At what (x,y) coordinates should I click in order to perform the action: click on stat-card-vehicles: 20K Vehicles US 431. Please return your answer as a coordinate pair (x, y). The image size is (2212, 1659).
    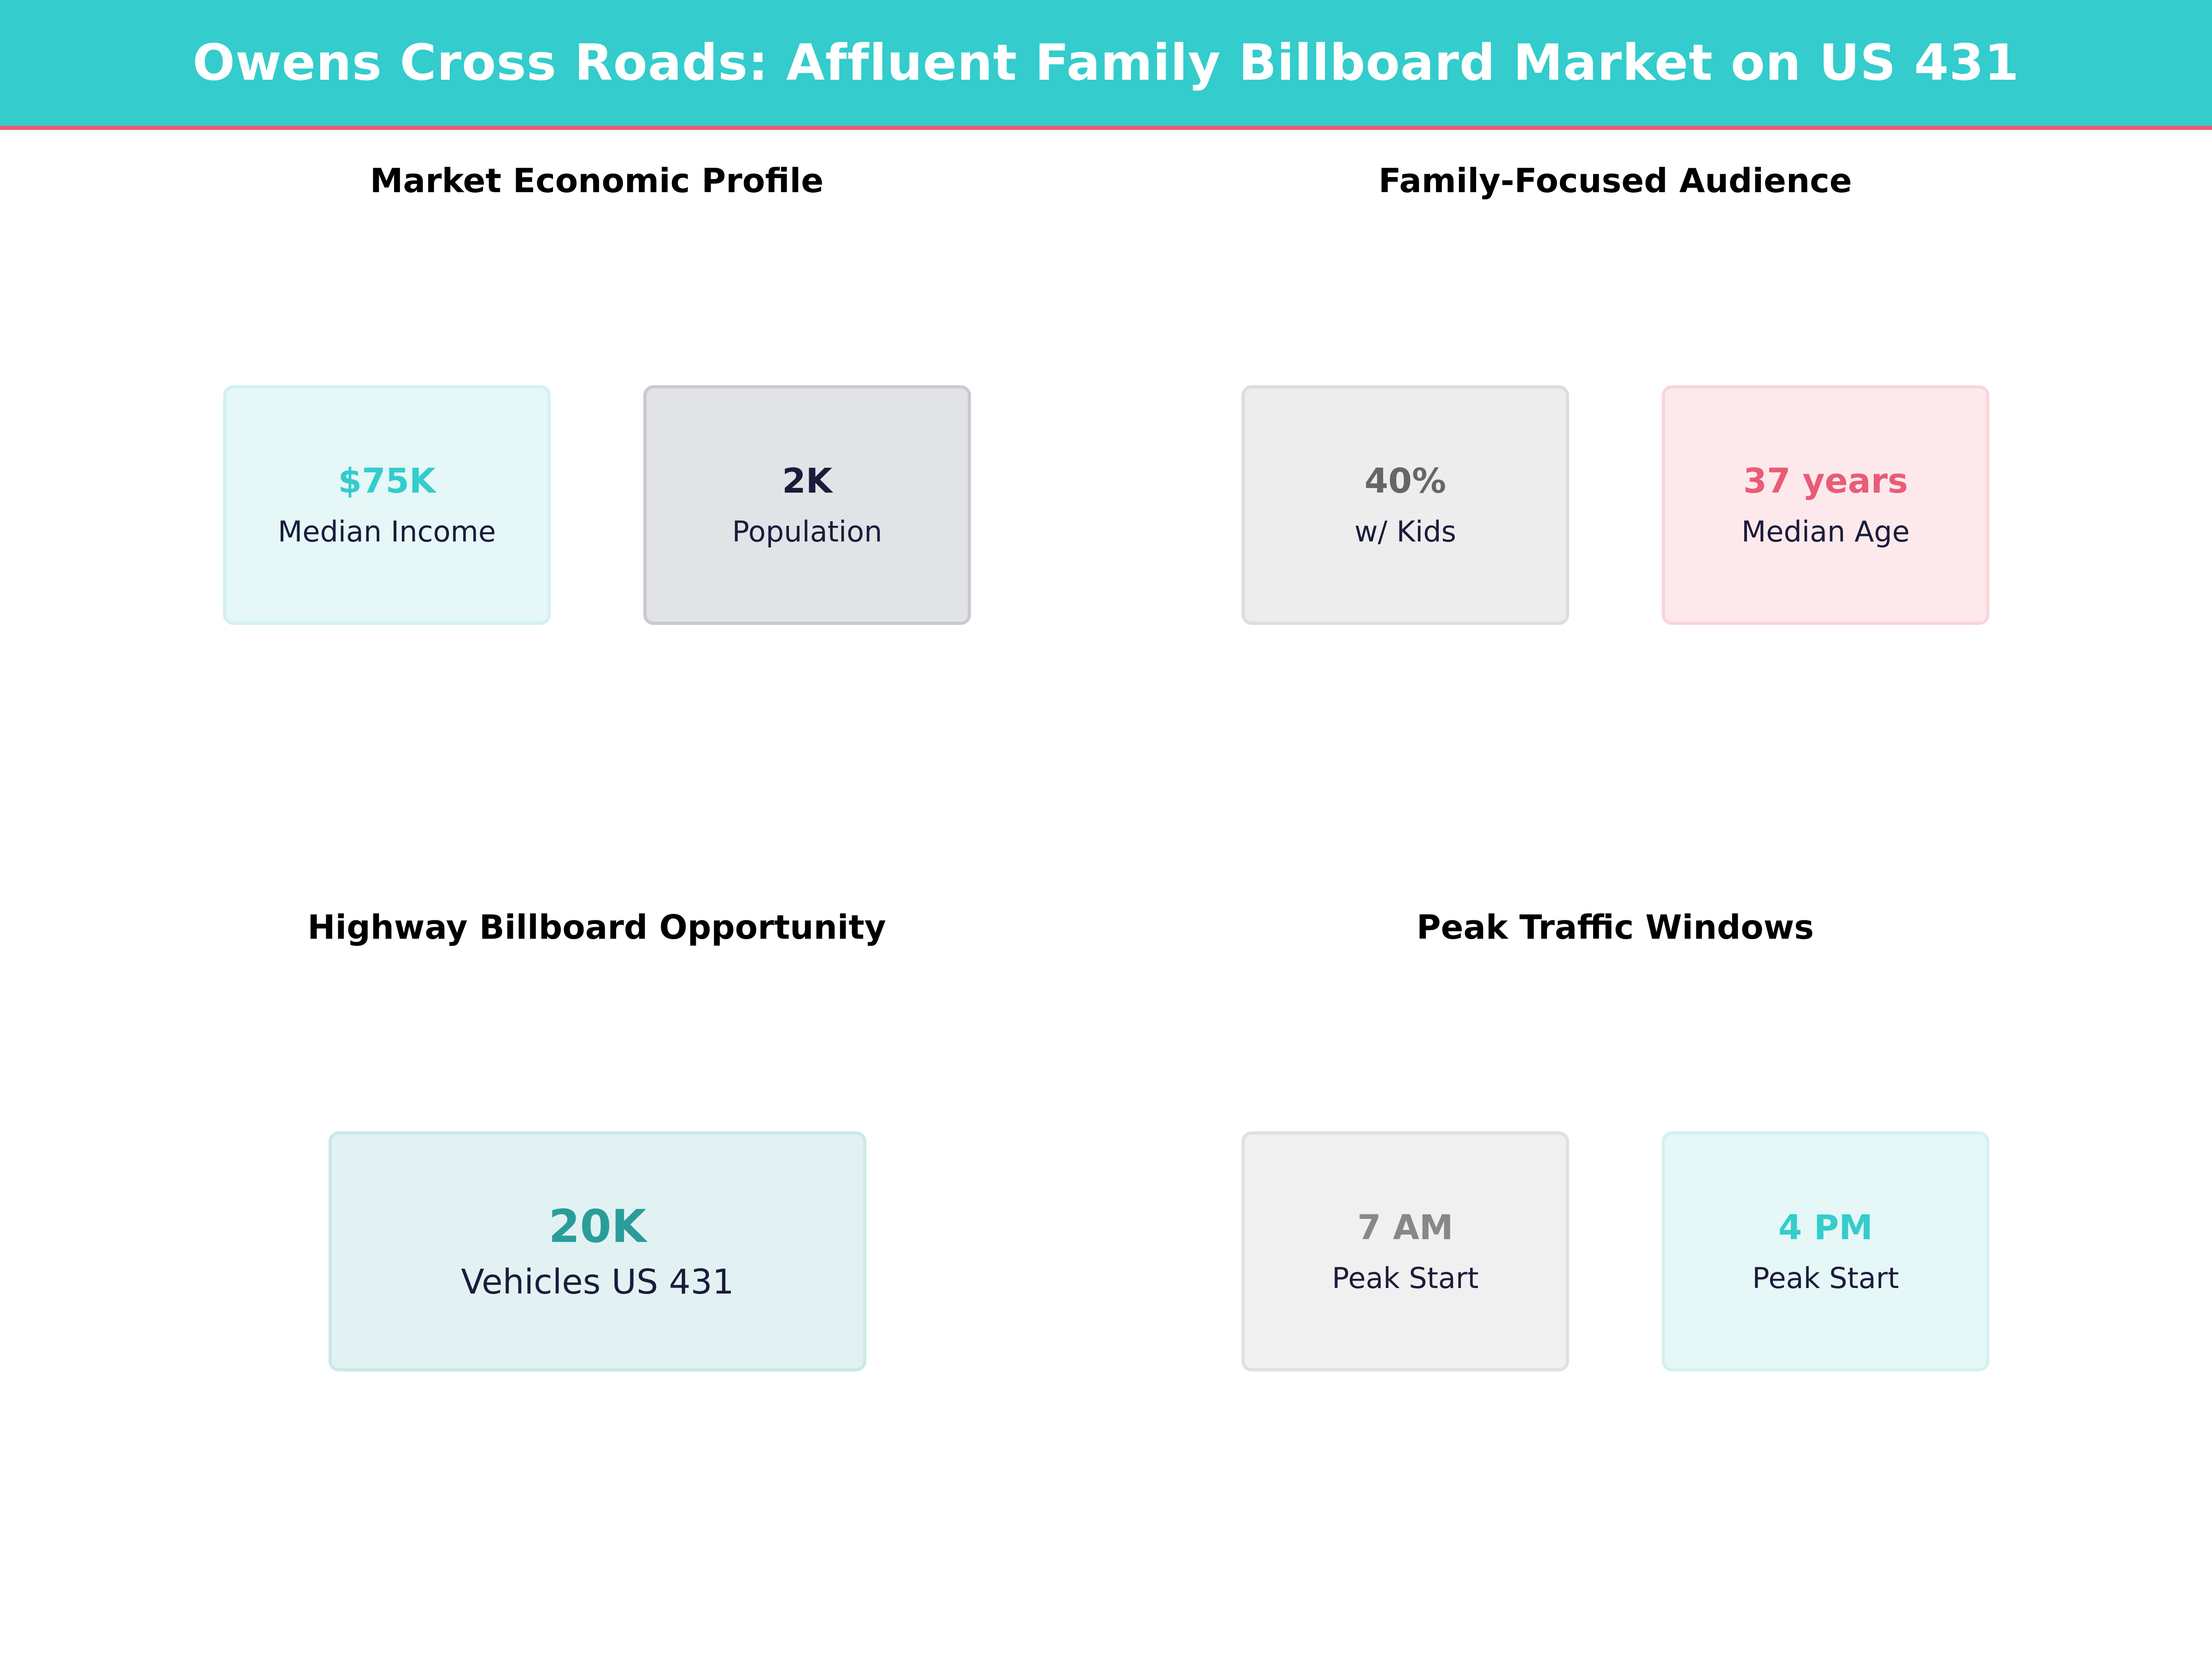
    Looking at the image, I should click on (597, 1251).